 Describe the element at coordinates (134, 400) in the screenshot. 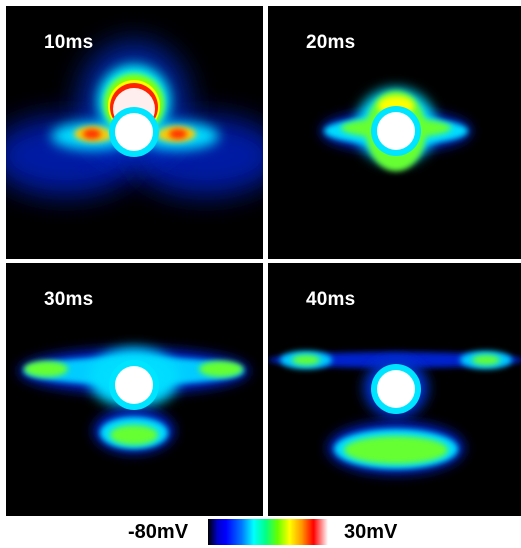

I see `potential-map-30ms` at that location.